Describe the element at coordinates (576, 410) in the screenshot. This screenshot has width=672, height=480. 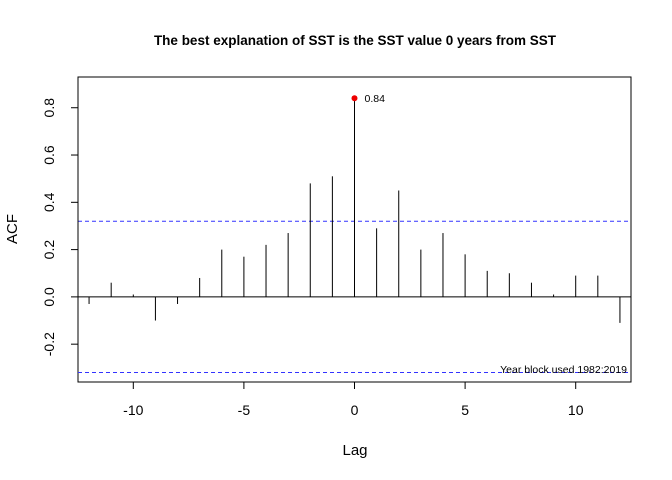
I see `x-tick-label: 10` at that location.